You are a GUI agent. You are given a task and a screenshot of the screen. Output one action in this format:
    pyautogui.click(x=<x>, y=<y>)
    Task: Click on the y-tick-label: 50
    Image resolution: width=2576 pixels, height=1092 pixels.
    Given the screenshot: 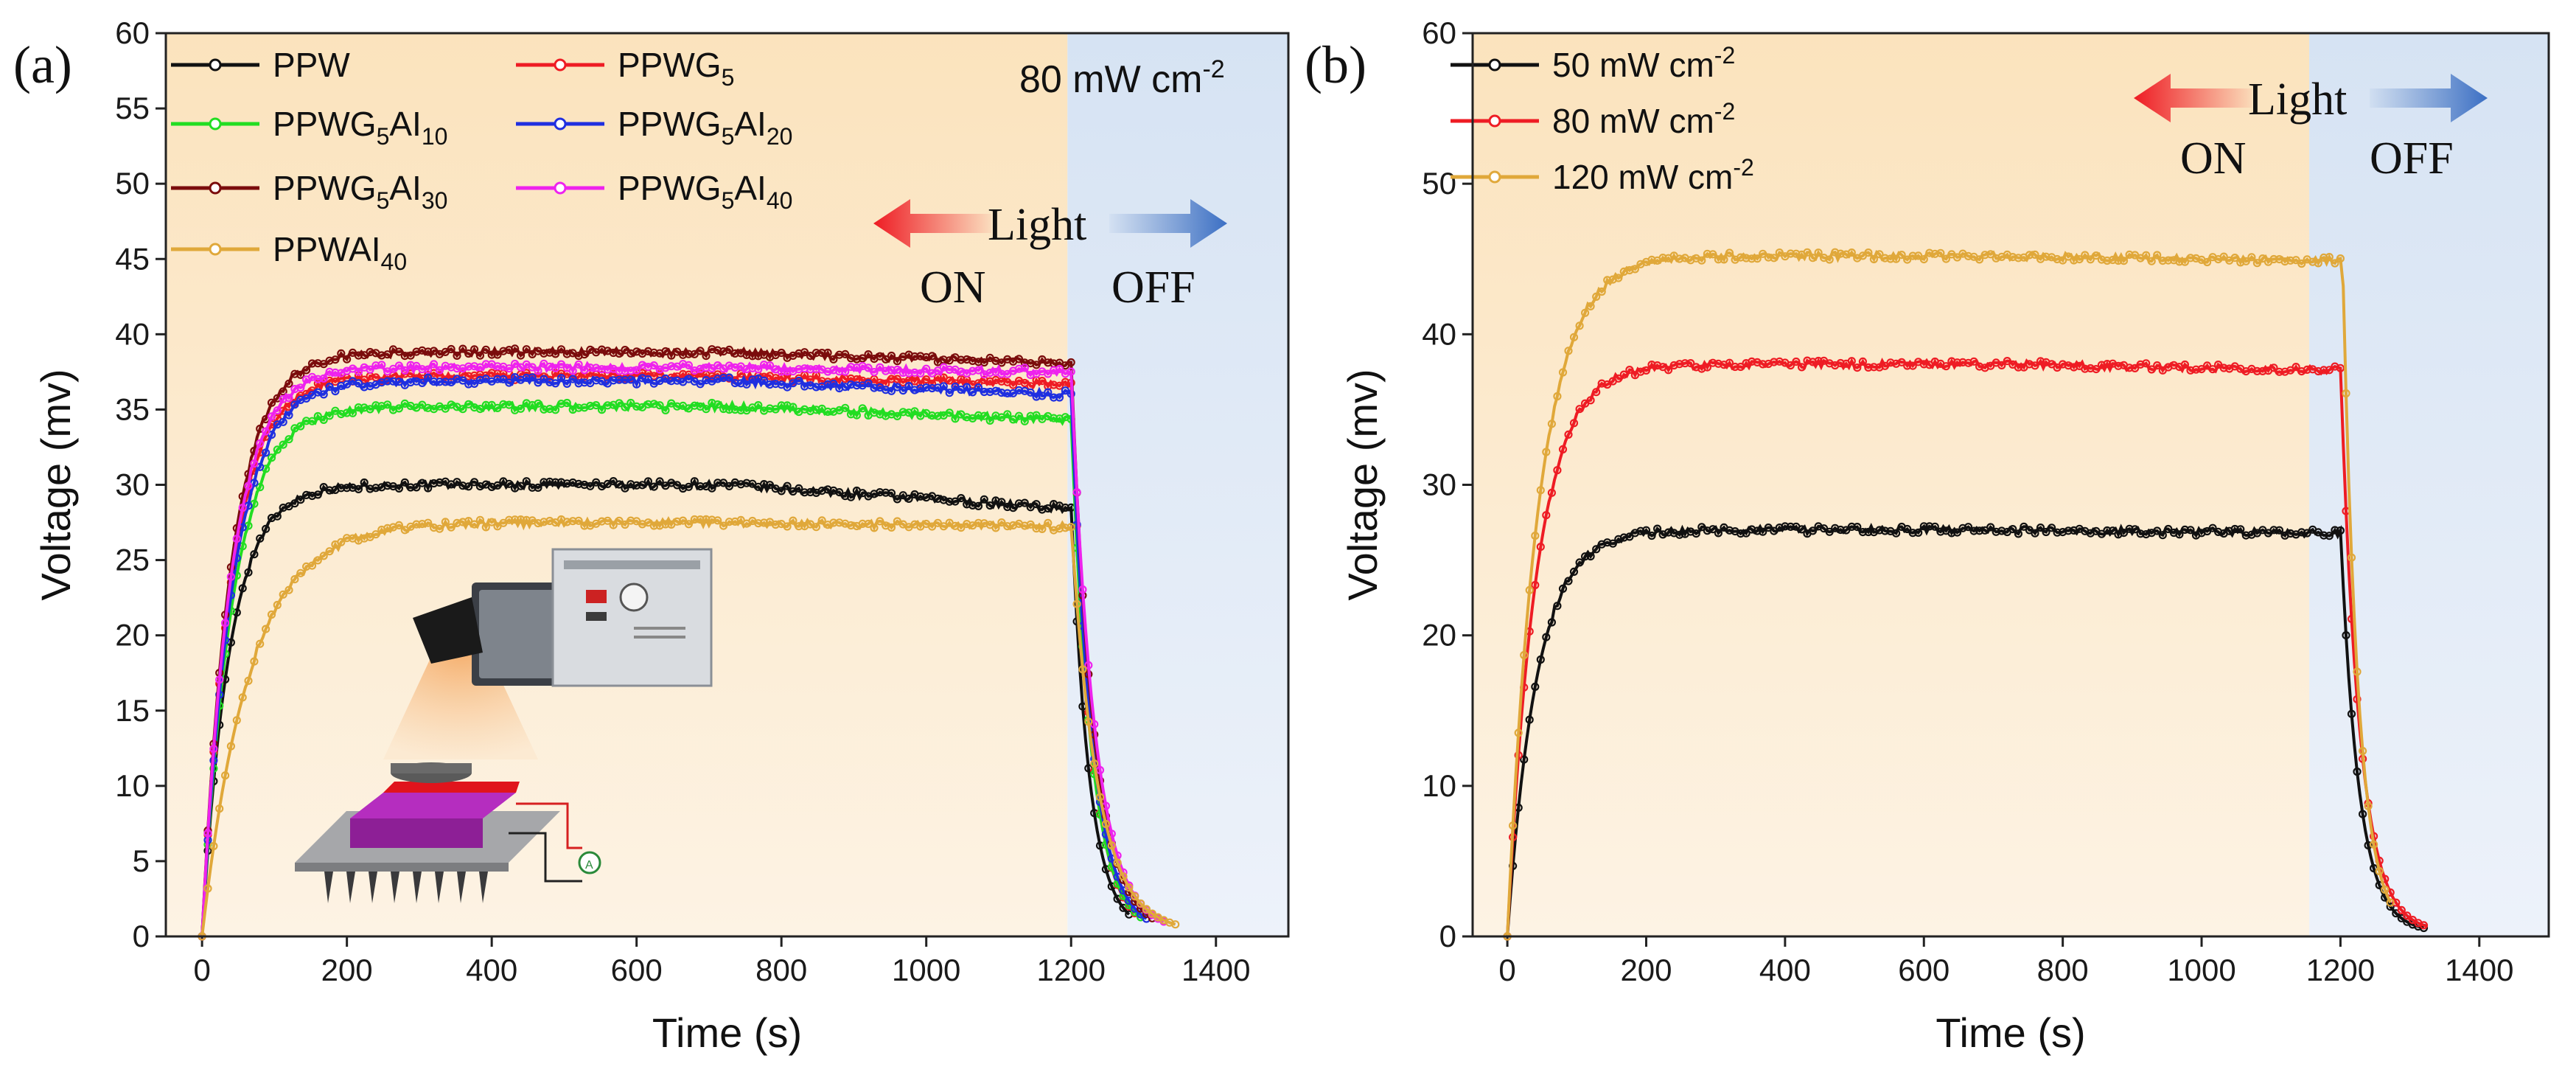 What is the action you would take?
    pyautogui.click(x=1439, y=183)
    